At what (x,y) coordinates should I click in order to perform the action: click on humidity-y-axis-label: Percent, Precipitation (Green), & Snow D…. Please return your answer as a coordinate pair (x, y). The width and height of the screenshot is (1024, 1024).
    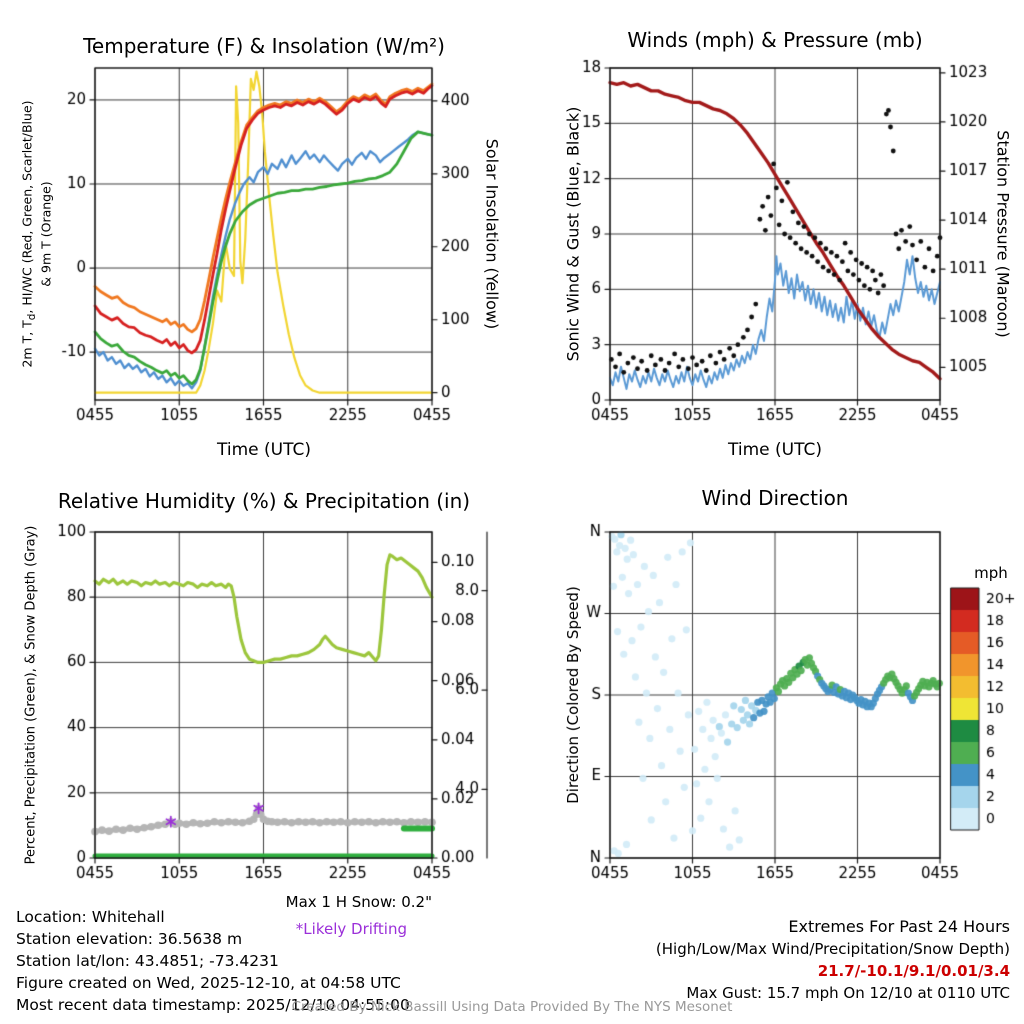
    Looking at the image, I should click on (31, 695).